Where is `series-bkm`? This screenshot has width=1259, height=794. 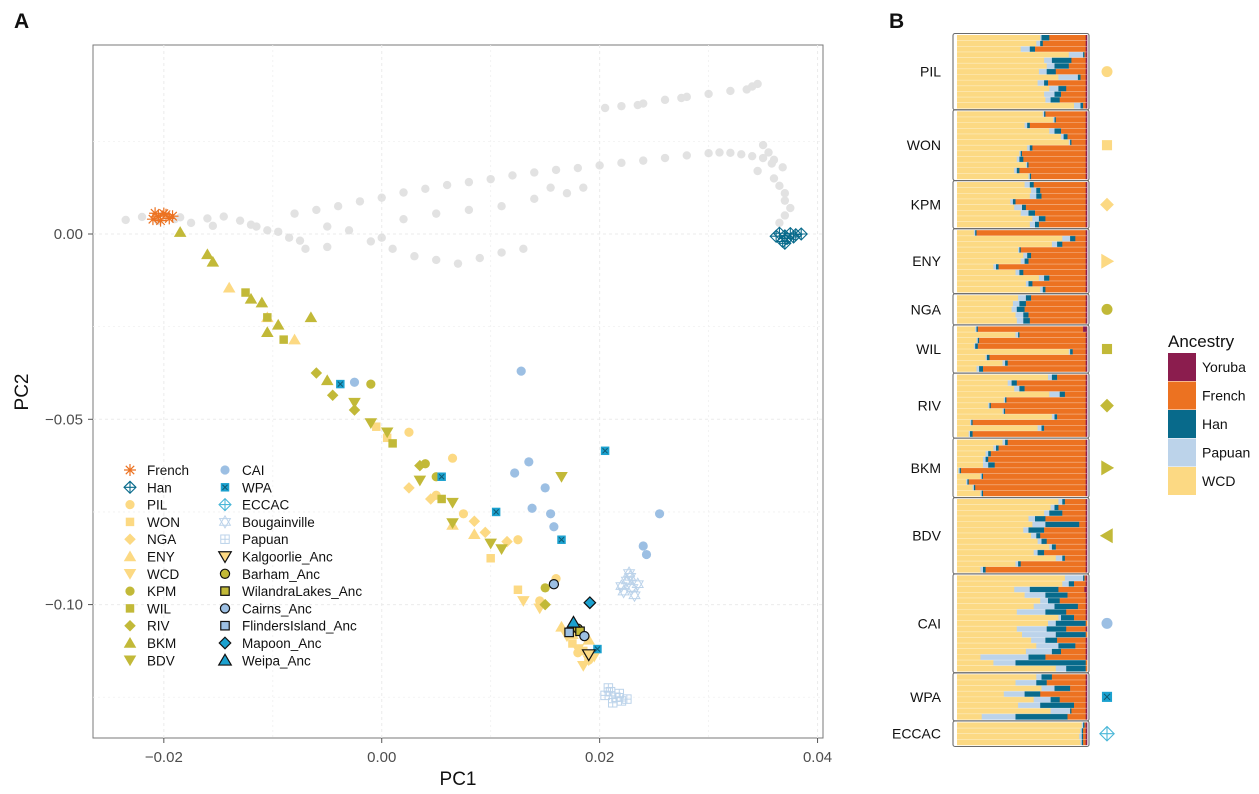
series-bkm is located at coordinates (253, 306).